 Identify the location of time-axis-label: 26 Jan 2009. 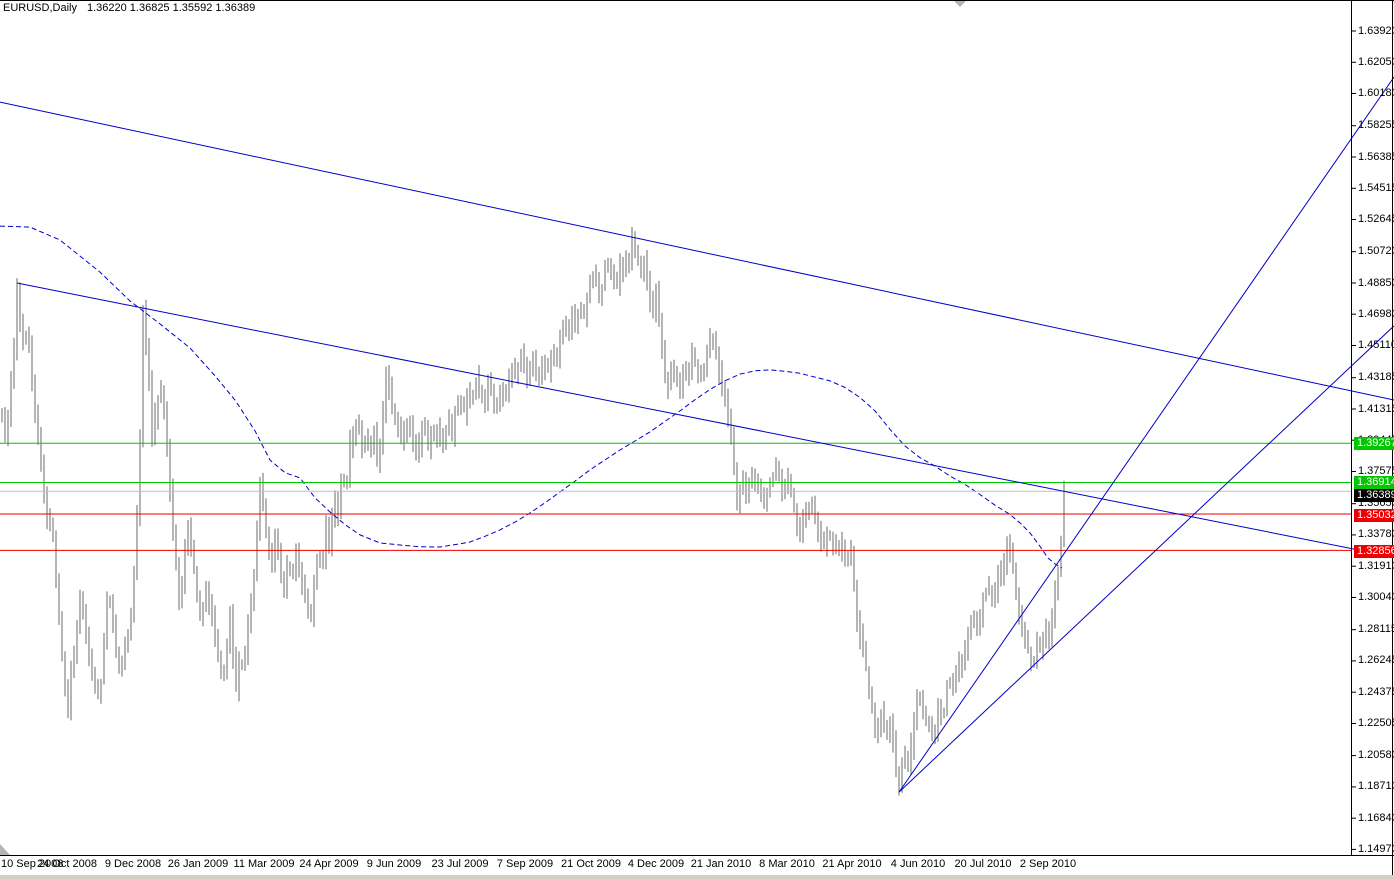
(198, 864).